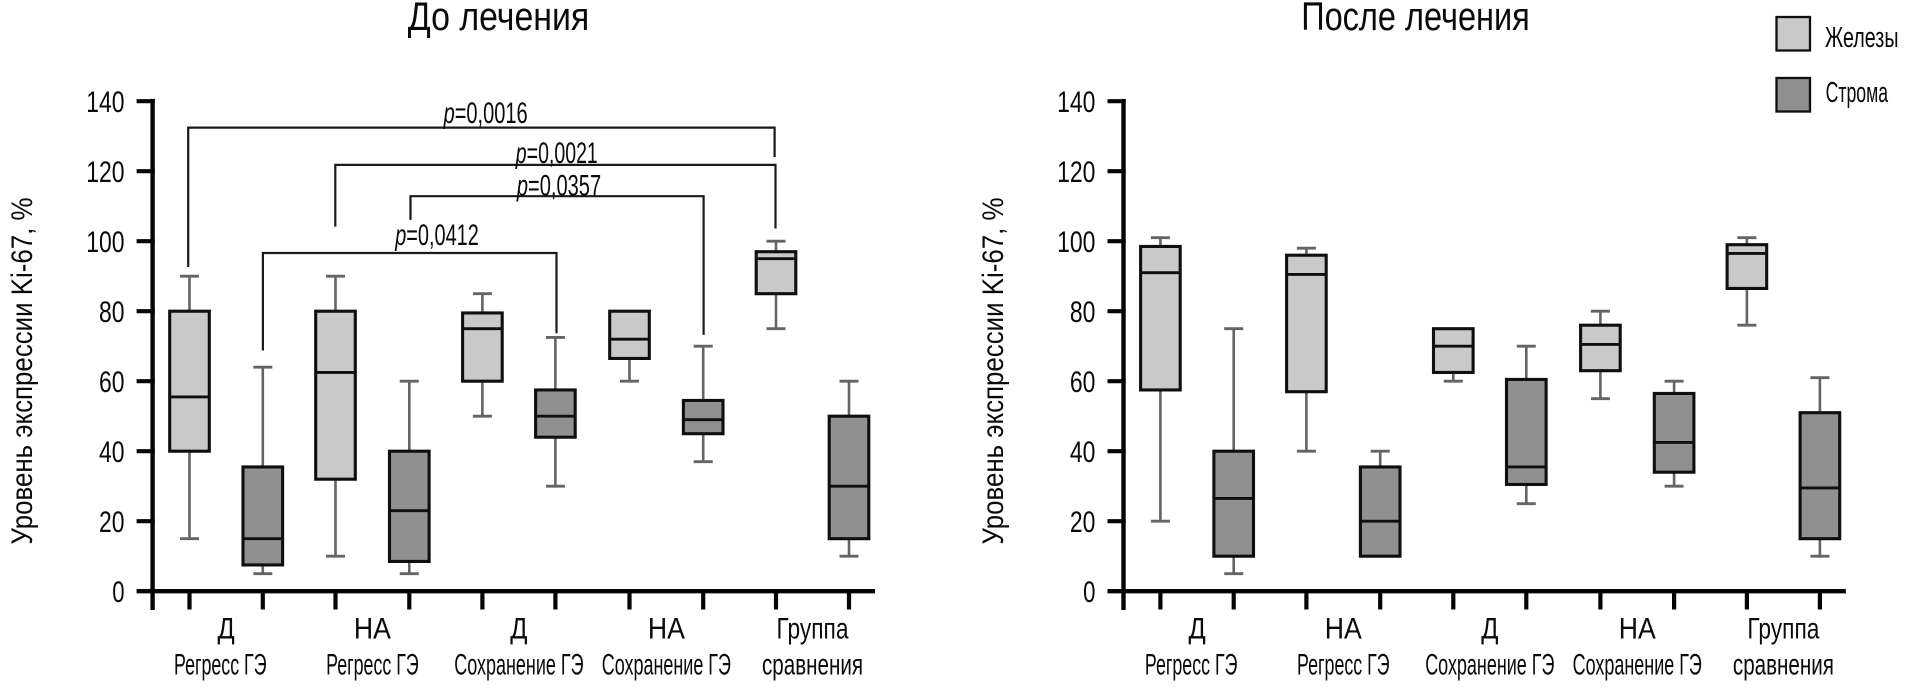 The height and width of the screenshot is (691, 1915). Describe the element at coordinates (499, 19) in the screenshot. I see `svg-text: До лечения` at that location.